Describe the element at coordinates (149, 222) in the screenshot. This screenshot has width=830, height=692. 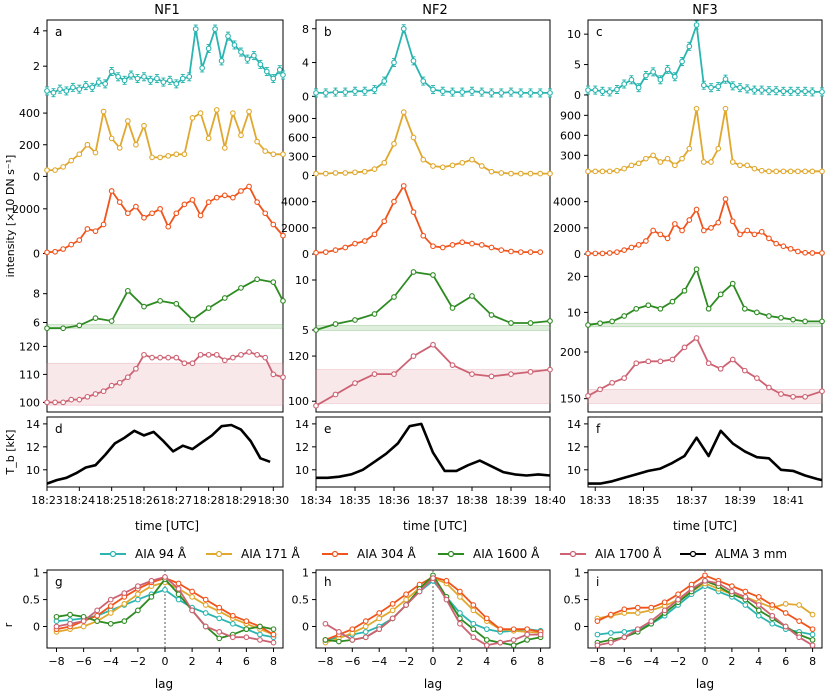
I see `series-nf1-aia-304: 0 2000` at that location.